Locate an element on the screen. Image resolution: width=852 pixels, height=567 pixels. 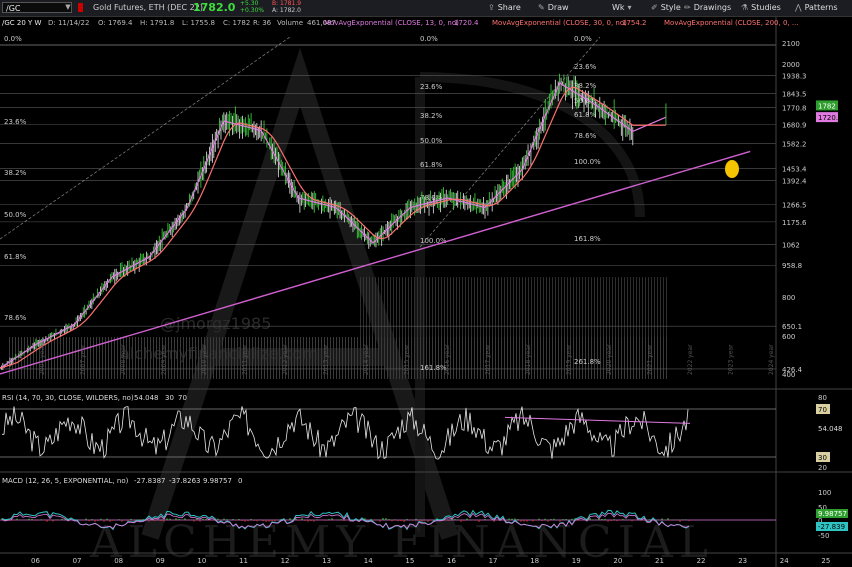
study-value: 1754.2 is located at coordinates (634, 23).